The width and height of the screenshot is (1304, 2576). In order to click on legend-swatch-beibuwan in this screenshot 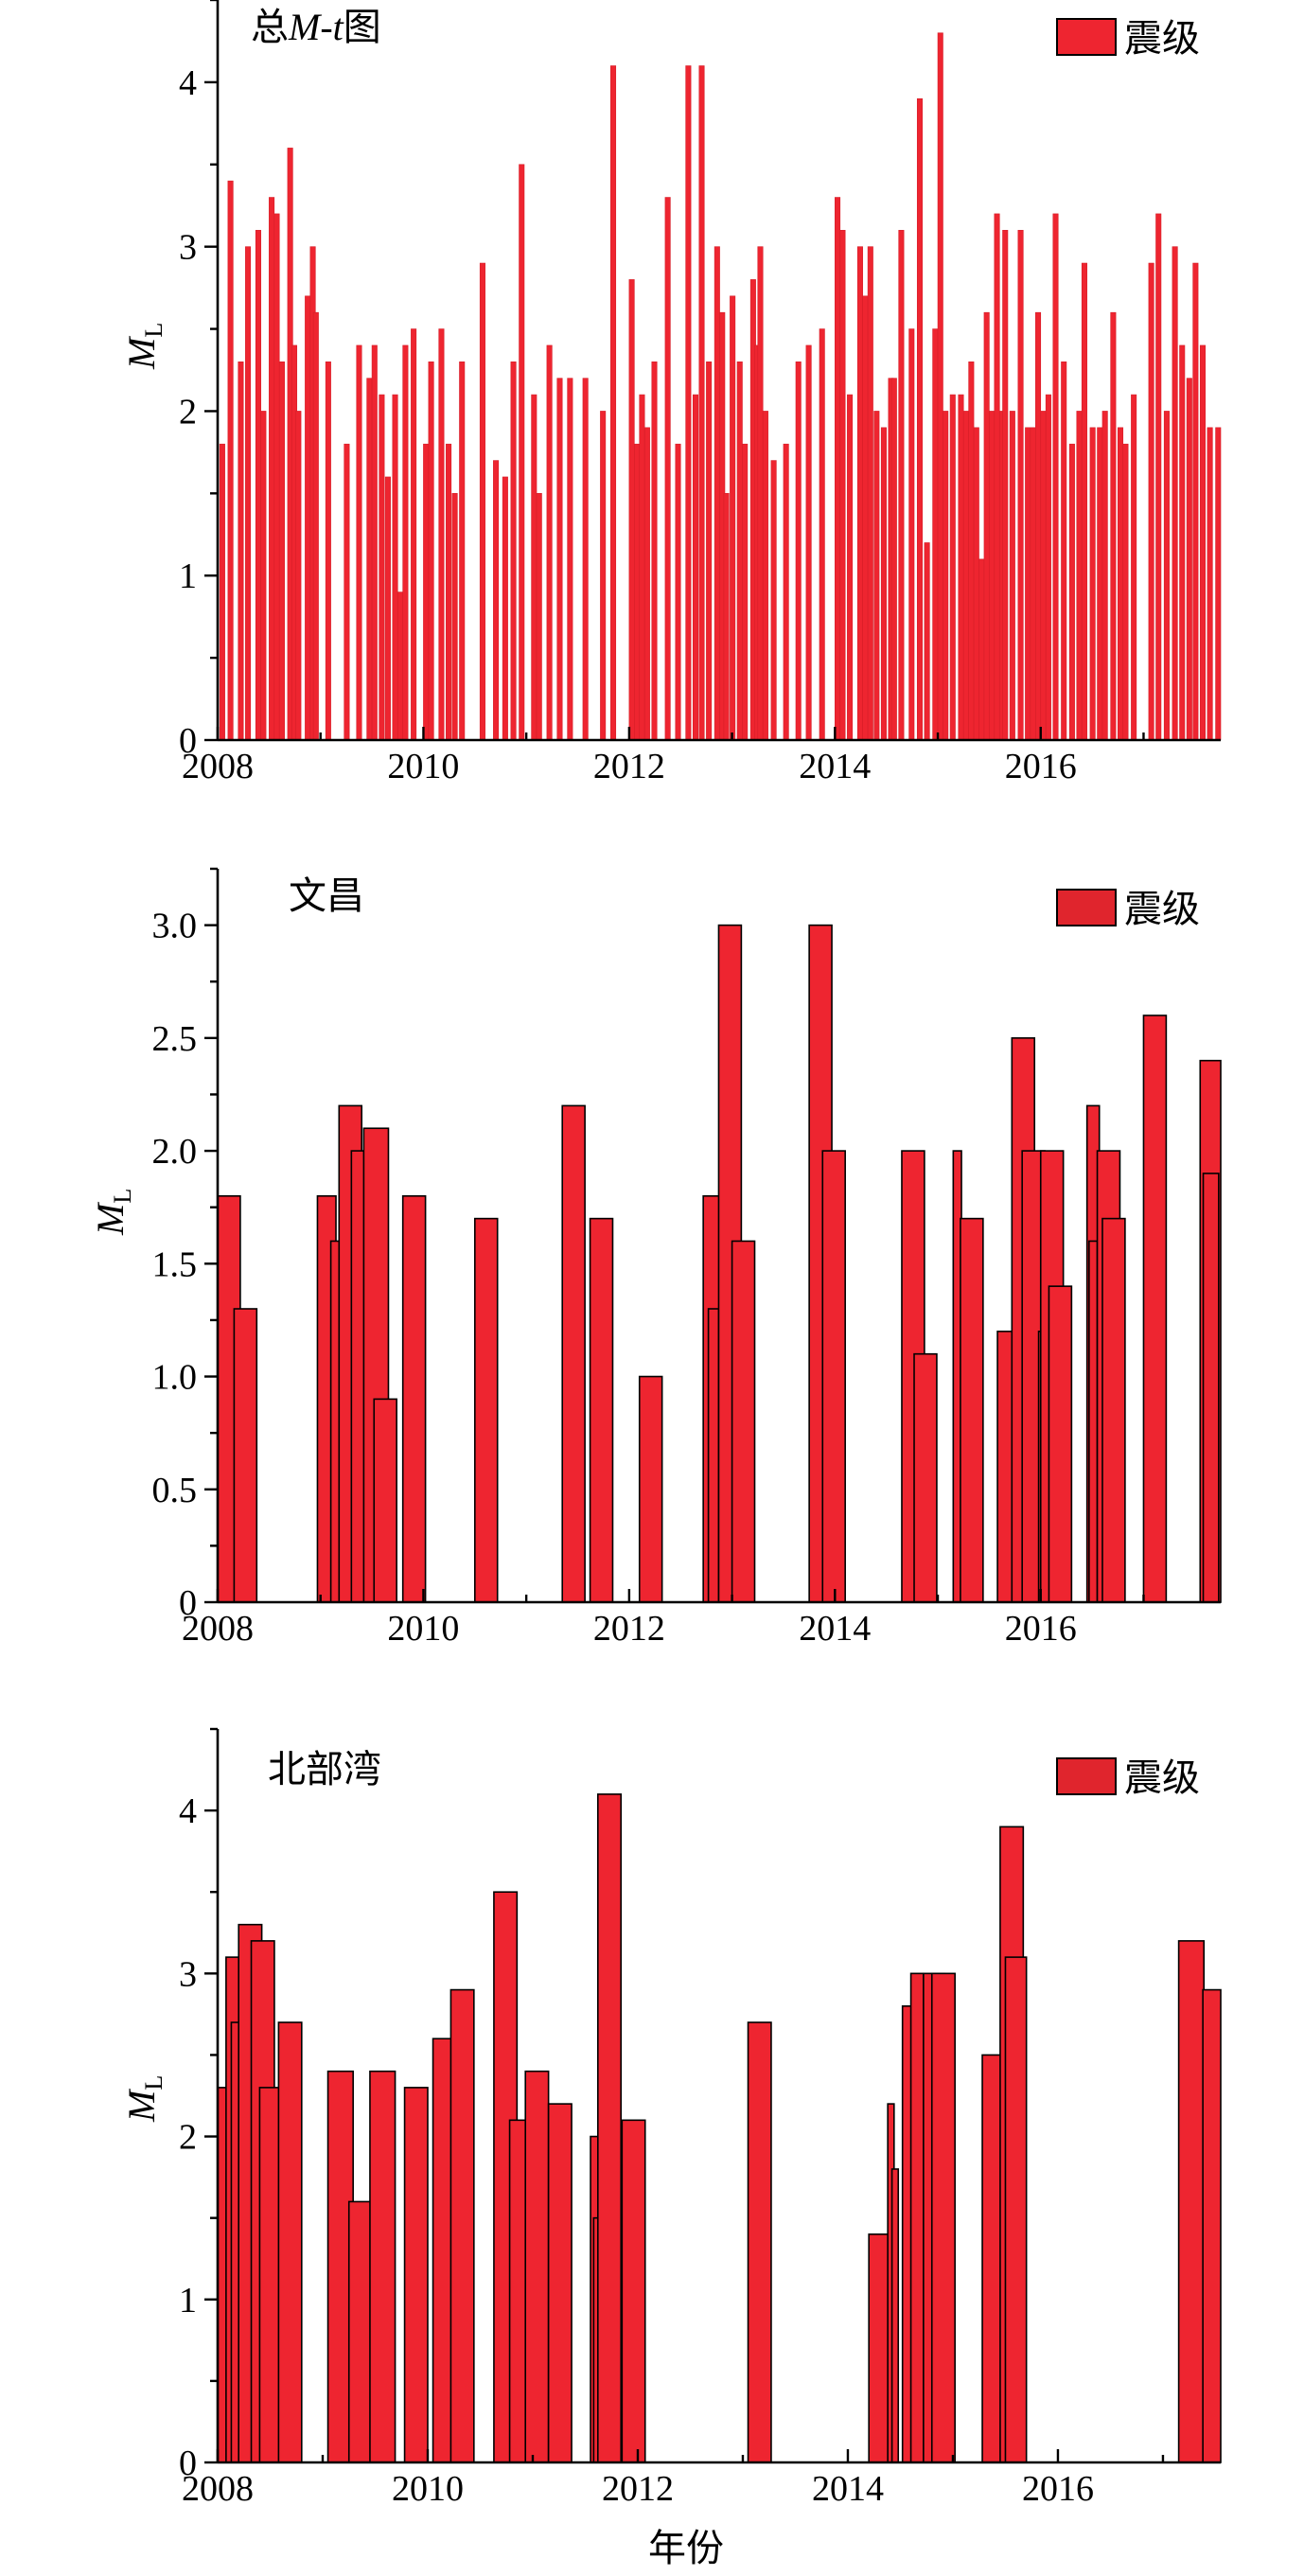, I will do `click(1086, 1776)`.